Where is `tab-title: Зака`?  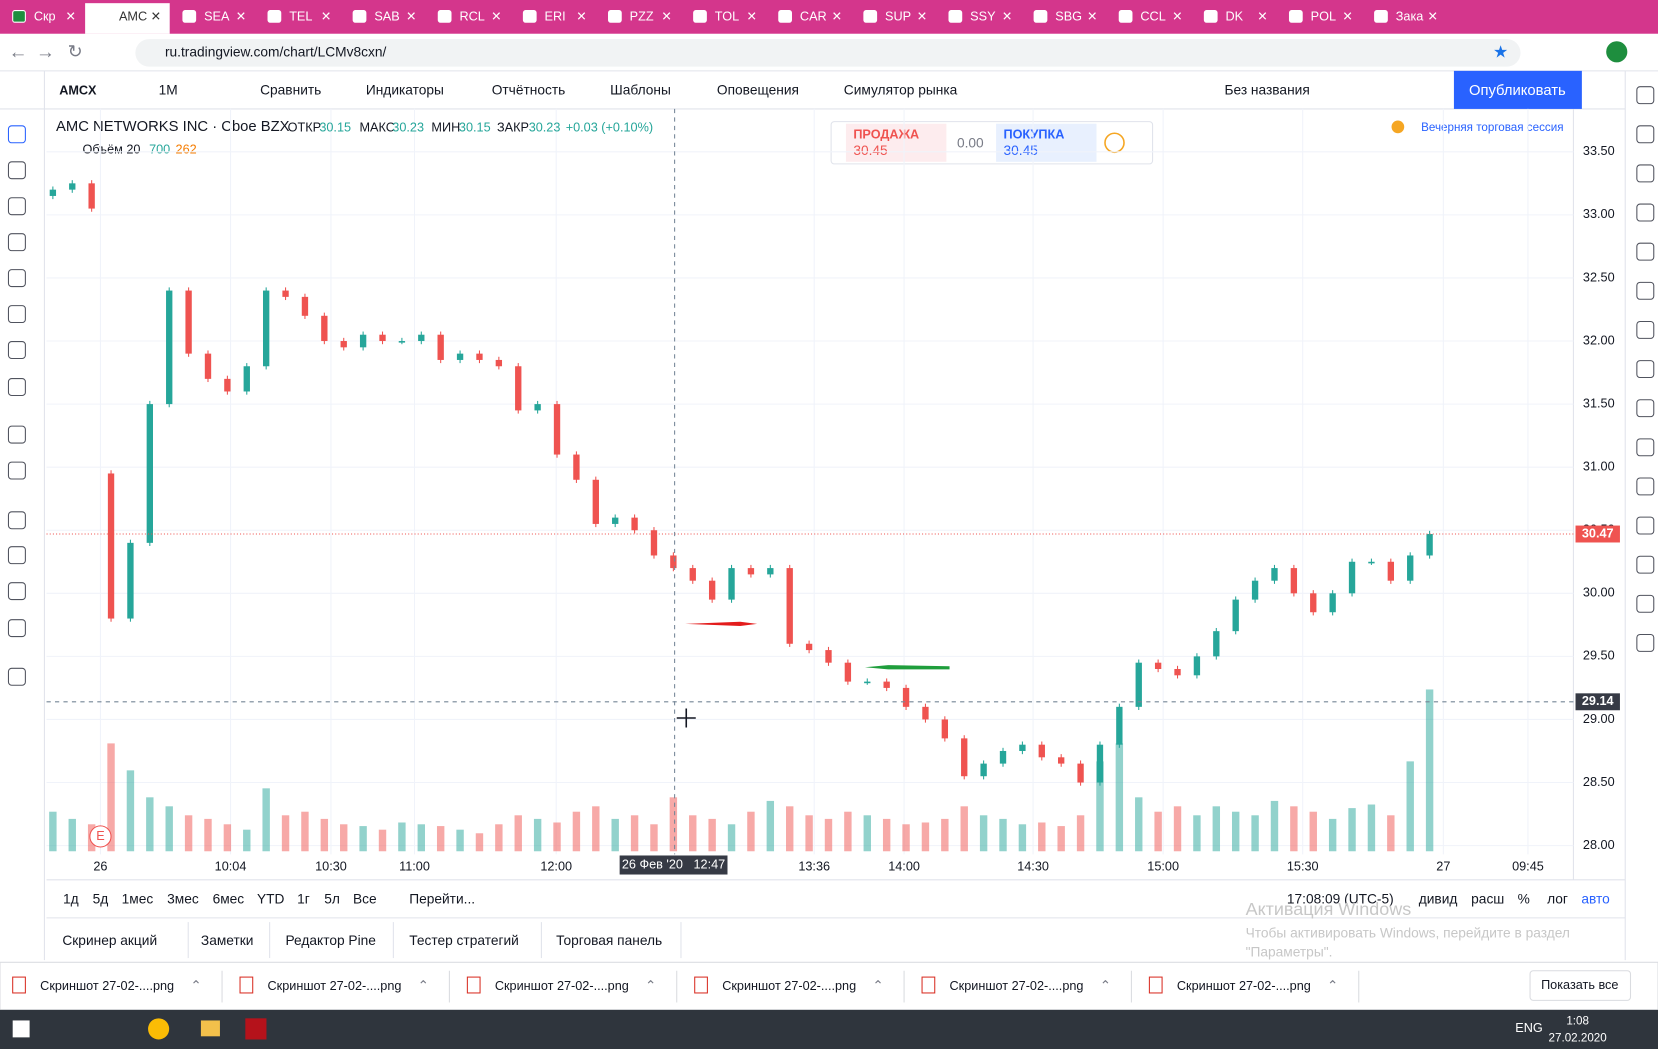 tab-title: Зака is located at coordinates (1410, 16).